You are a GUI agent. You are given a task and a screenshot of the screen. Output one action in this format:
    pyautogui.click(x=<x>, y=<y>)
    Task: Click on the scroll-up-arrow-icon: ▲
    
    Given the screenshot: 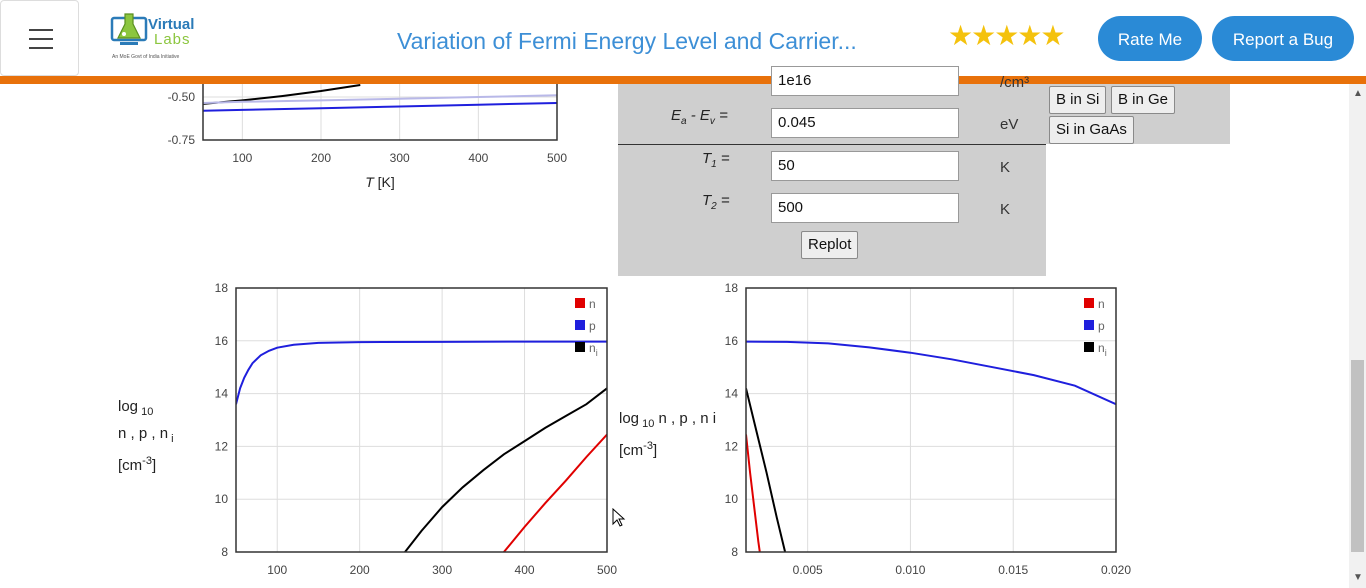 What is the action you would take?
    pyautogui.click(x=1358, y=93)
    